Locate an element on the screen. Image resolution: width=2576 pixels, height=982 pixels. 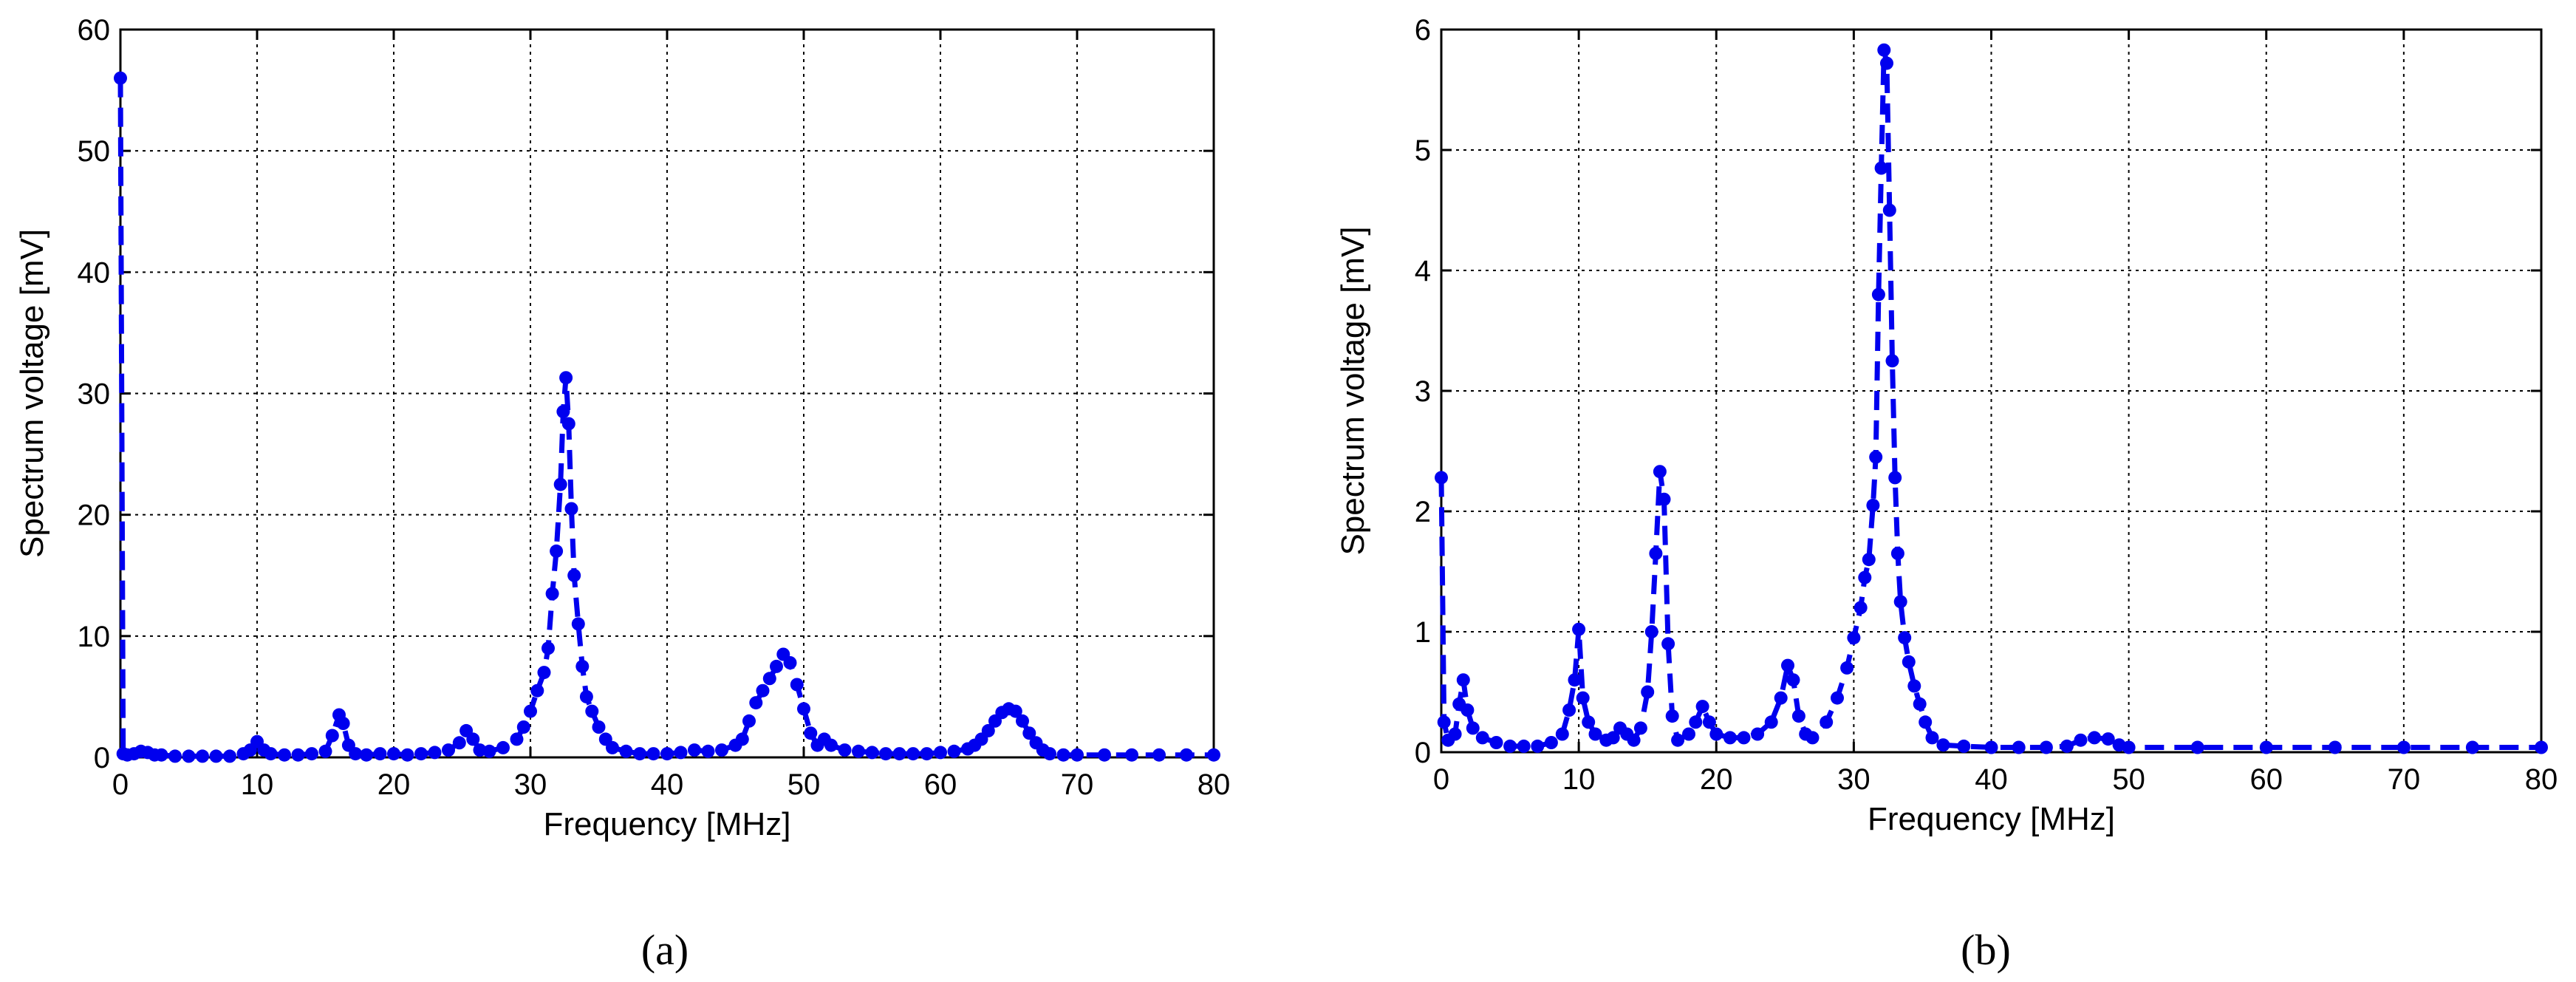
y-tick-label-a-1: 10 is located at coordinates (94, 637).